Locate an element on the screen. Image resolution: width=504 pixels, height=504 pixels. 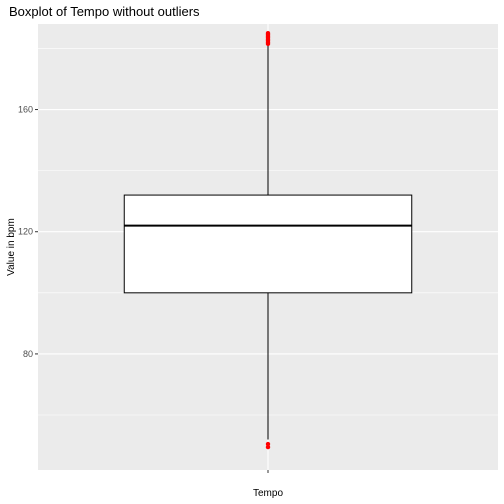
chart-title: Boxplot of Tempo without outliers is located at coordinates (104, 11).